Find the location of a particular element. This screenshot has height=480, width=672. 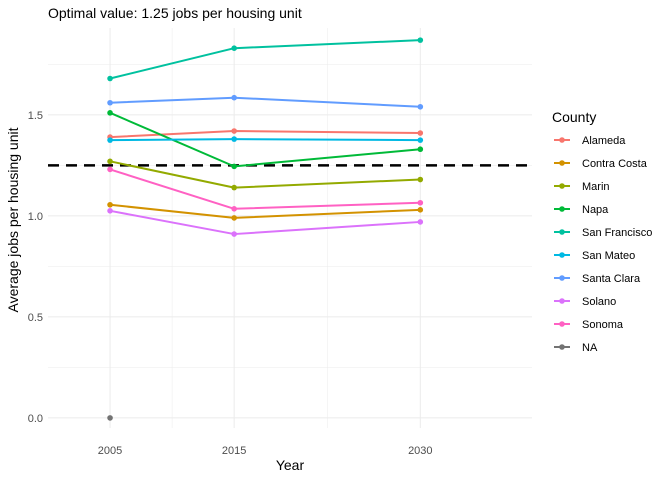

legend-label: Contra Costa is located at coordinates (615, 164).